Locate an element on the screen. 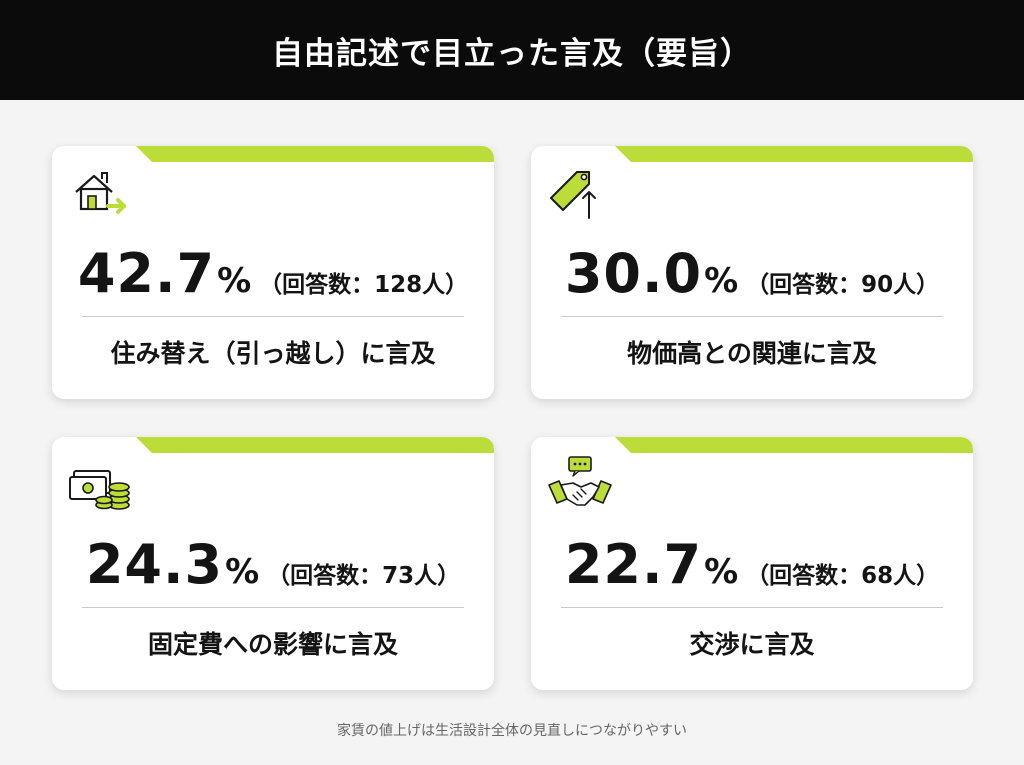 This screenshot has width=1024, height=765. card-label: 物価高との関連に言及 is located at coordinates (752, 353).